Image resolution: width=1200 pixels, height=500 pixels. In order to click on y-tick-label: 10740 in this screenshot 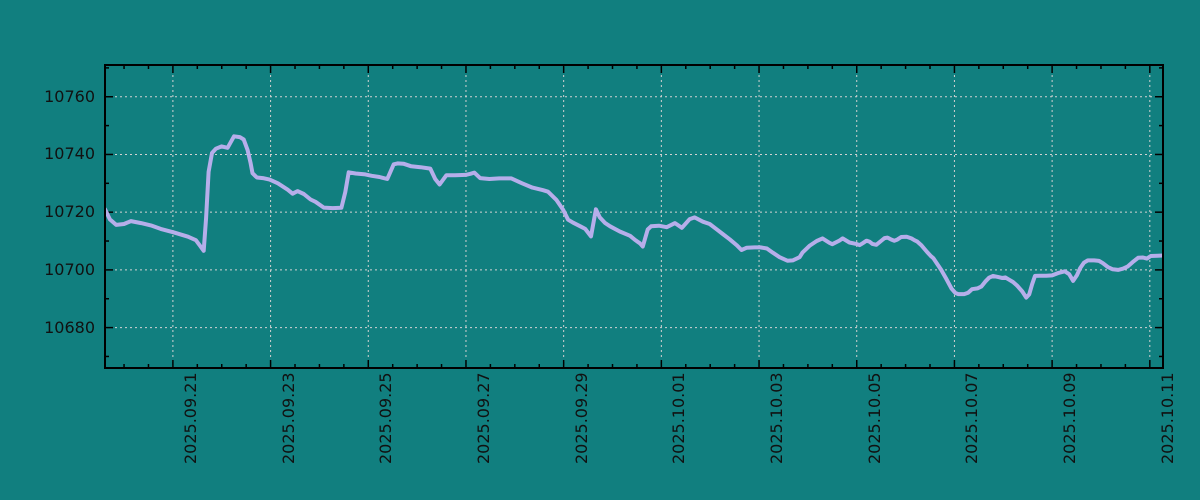, I will do `click(69, 154)`.